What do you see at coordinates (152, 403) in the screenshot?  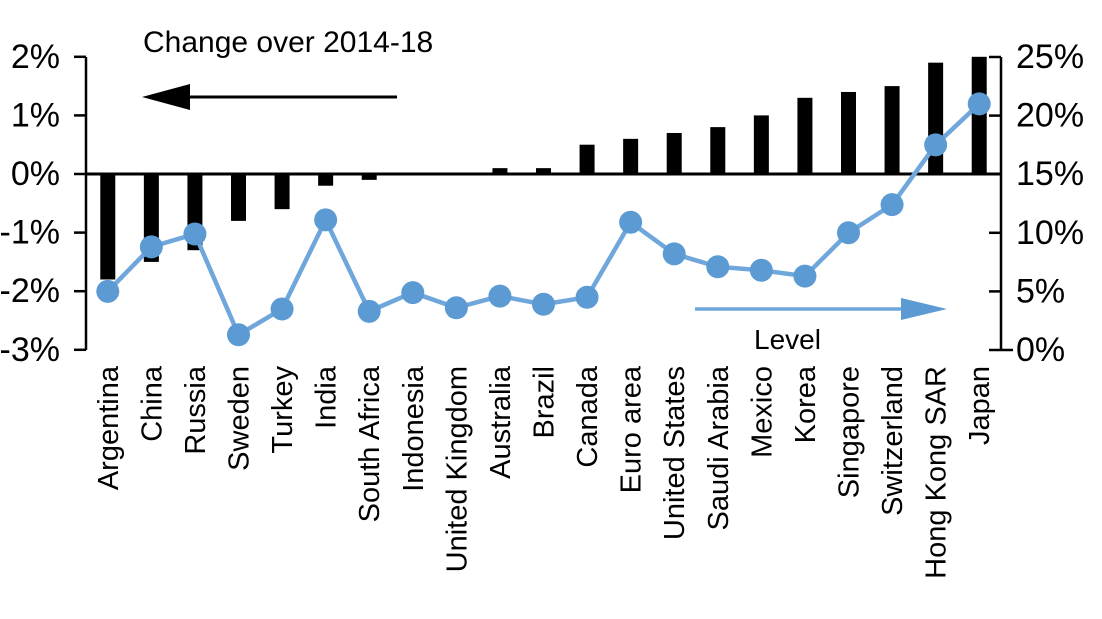 I see `x-axis-label: China` at bounding box center [152, 403].